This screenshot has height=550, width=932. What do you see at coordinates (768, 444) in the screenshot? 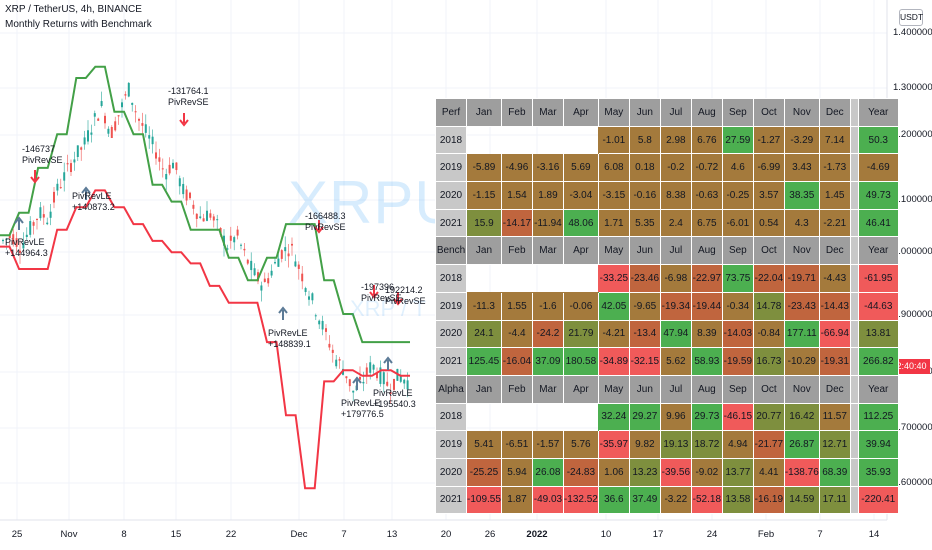
I see `return-cell: -21.77` at bounding box center [768, 444].